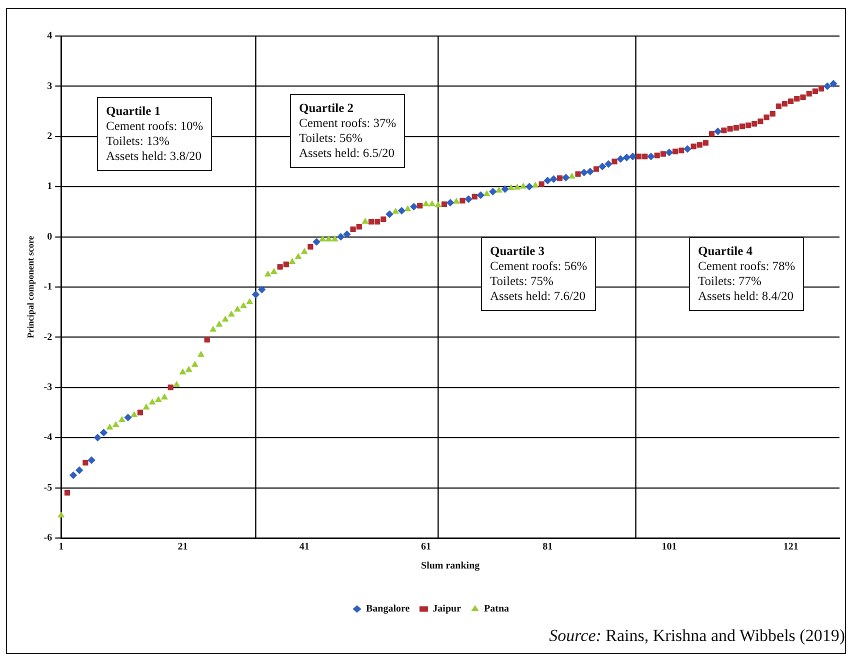 The height and width of the screenshot is (669, 853). I want to click on y-tick-label: -5, so click(48, 488).